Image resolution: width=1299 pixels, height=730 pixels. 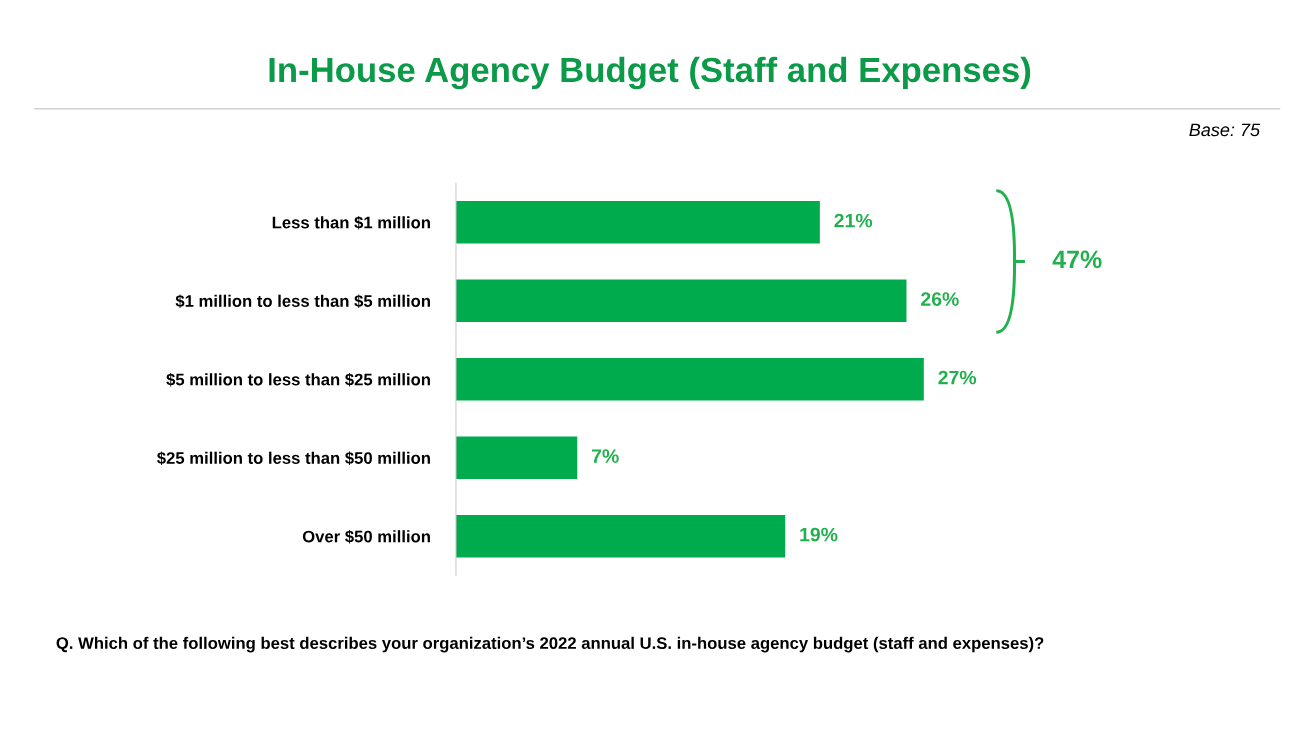 What do you see at coordinates (957, 377) in the screenshot?
I see `data-label: 27%` at bounding box center [957, 377].